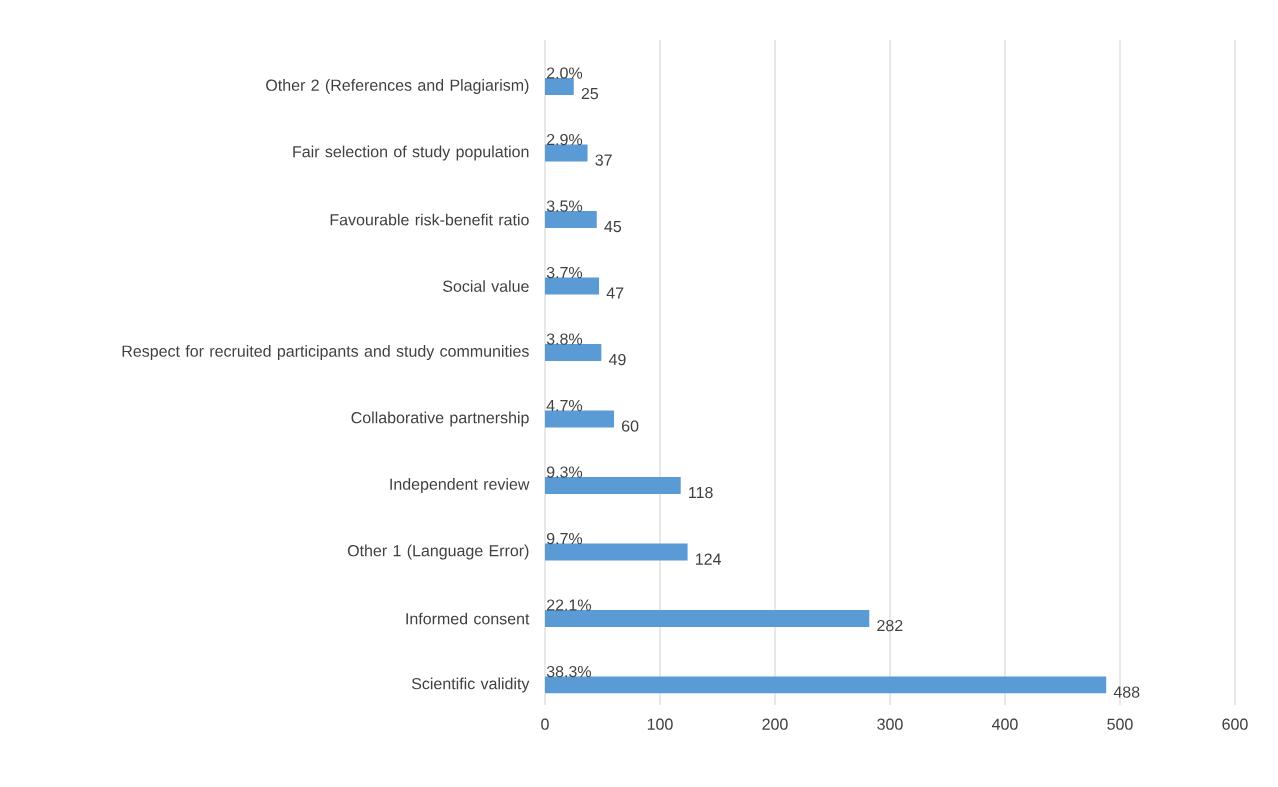 The height and width of the screenshot is (787, 1278). Describe the element at coordinates (564, 339) in the screenshot. I see `annotation: 3.8%` at that location.